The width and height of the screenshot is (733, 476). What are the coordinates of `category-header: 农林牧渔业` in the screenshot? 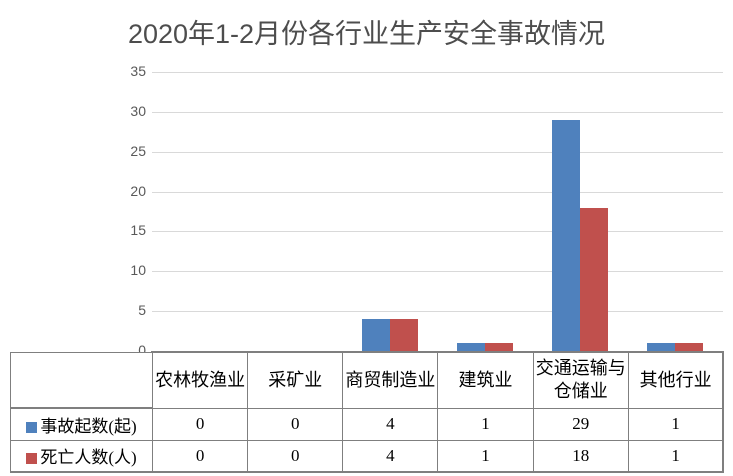 It's located at (200, 380).